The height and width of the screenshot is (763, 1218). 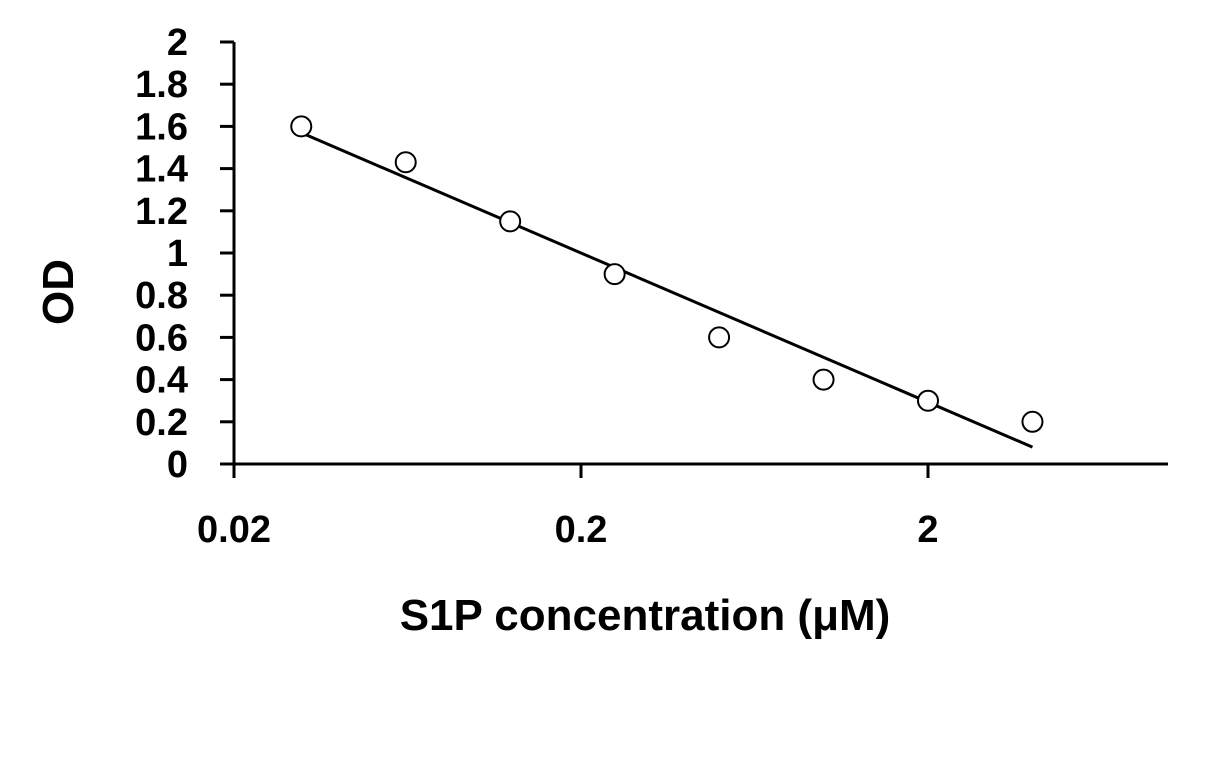 What do you see at coordinates (581, 530) in the screenshot?
I see `x-tick-label: 0.2` at bounding box center [581, 530].